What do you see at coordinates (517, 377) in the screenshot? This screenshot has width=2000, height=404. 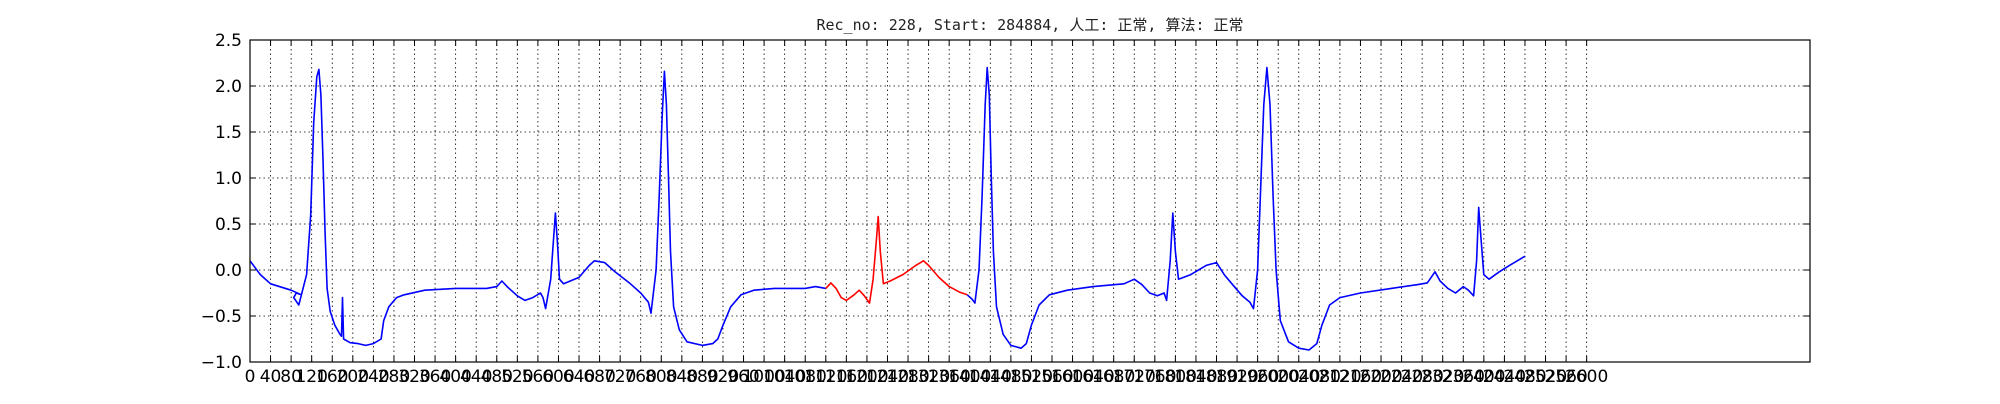 I see `x-tick-label: 520` at bounding box center [517, 377].